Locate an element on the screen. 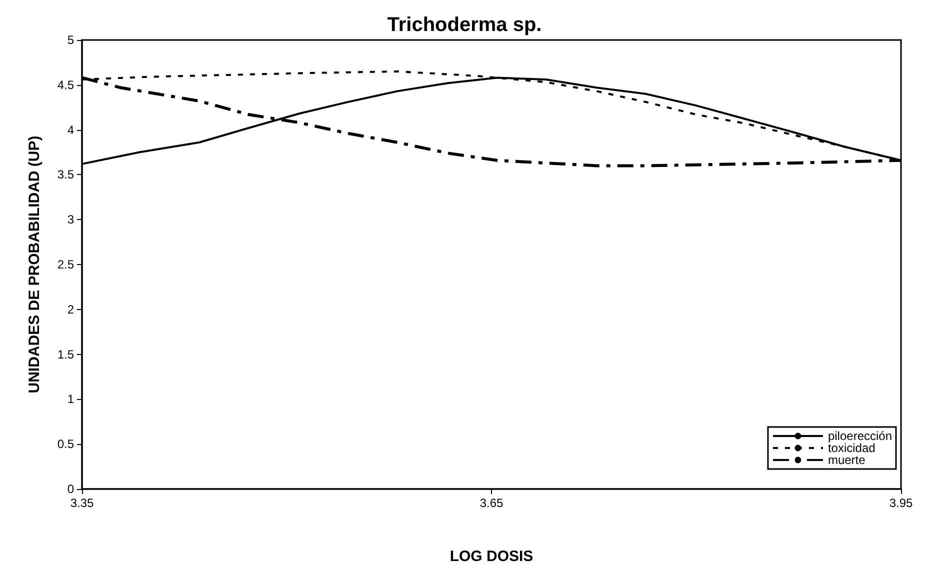  y-tick-label: 0 is located at coordinates (70, 489).